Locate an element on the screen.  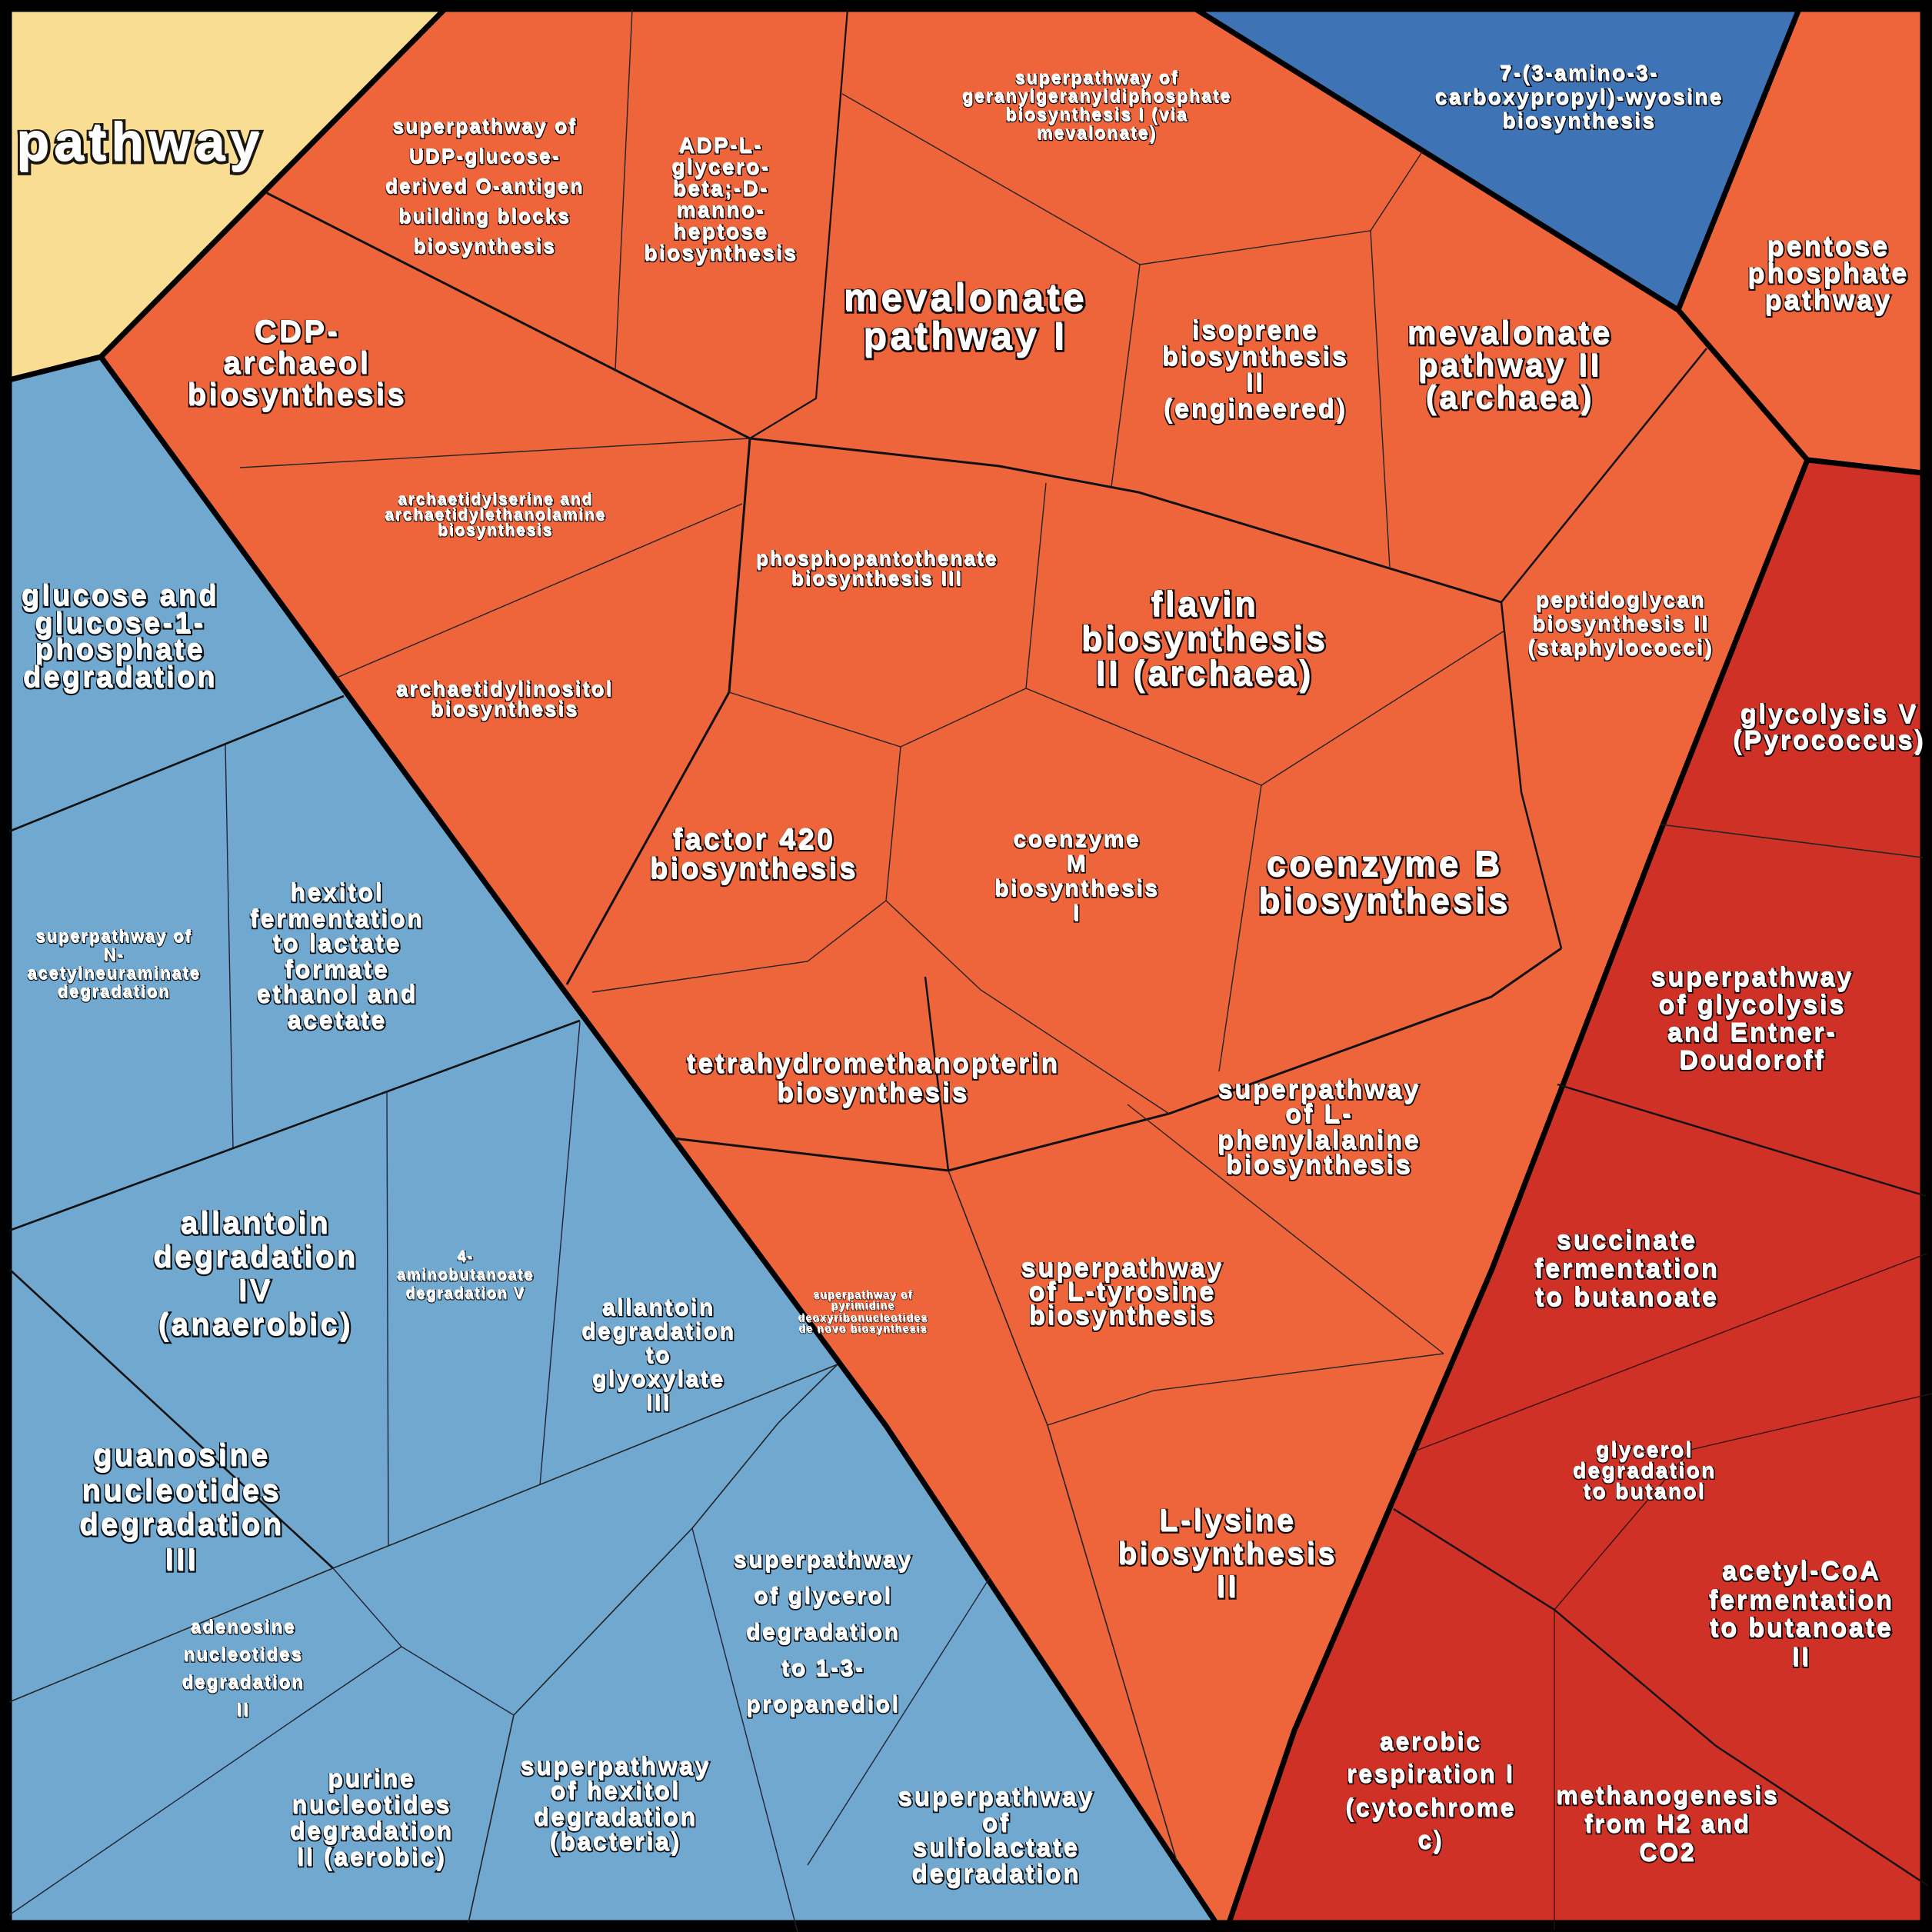
svg-text: guanosine is located at coordinates (182, 1457).